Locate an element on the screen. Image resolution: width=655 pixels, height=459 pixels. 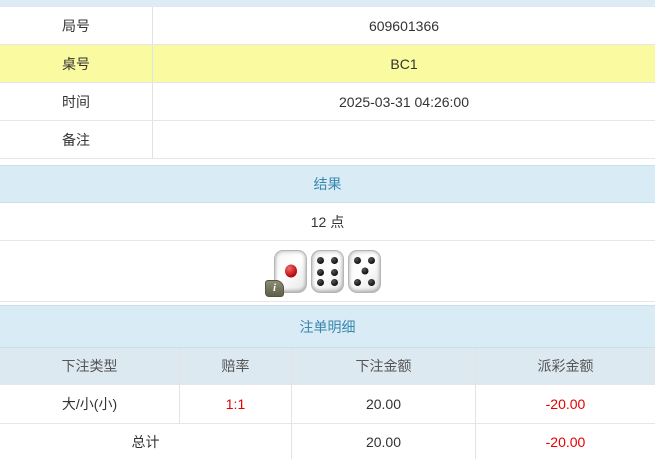
table-number-value: BC1 is located at coordinates (404, 63).